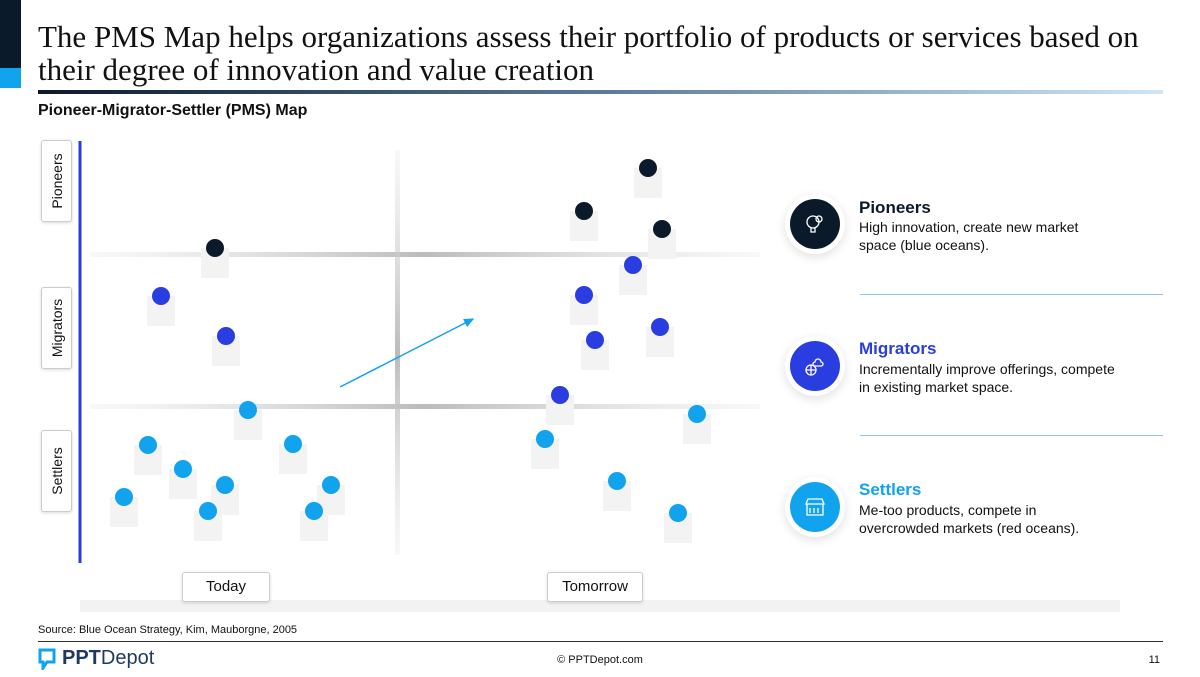  I want to click on title-divider, so click(600, 92).